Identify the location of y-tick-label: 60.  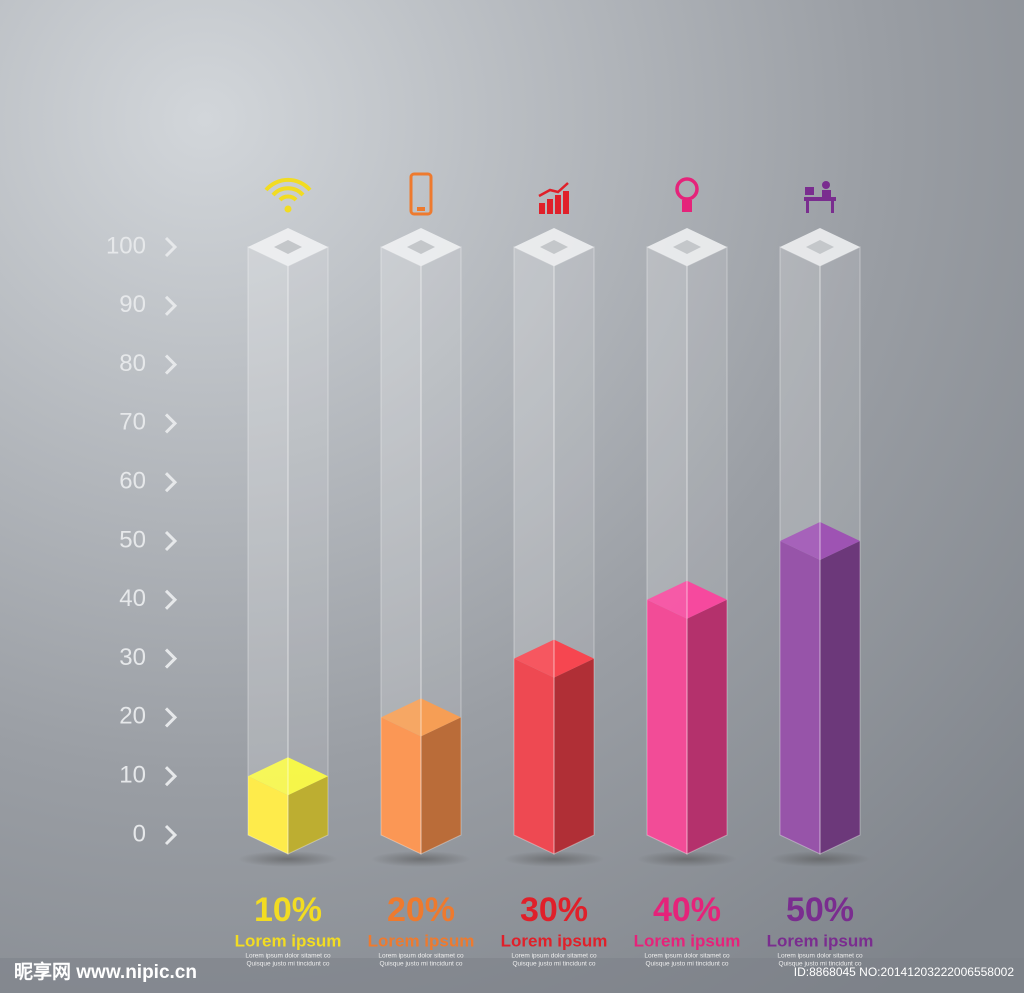
(132, 481).